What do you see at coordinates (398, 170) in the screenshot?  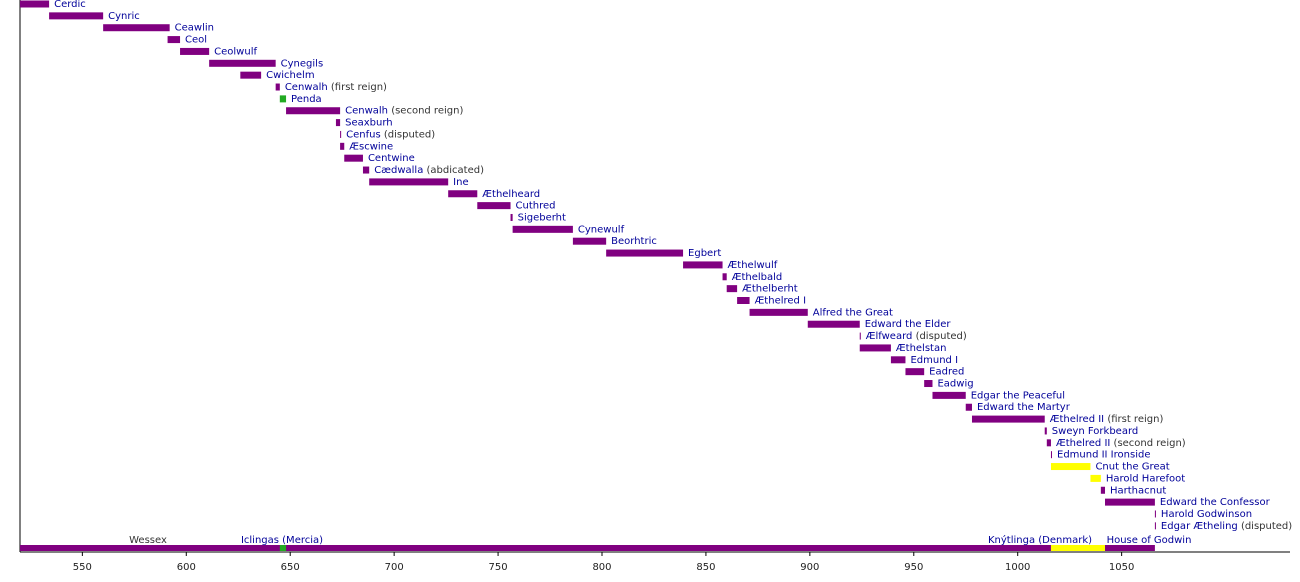 I see `ruler-name: Cædwalla` at bounding box center [398, 170].